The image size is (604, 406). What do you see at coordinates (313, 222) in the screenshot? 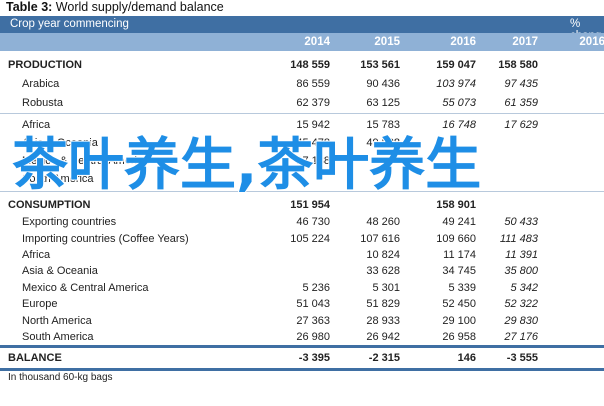
I see `cell: 46 730` at bounding box center [313, 222].